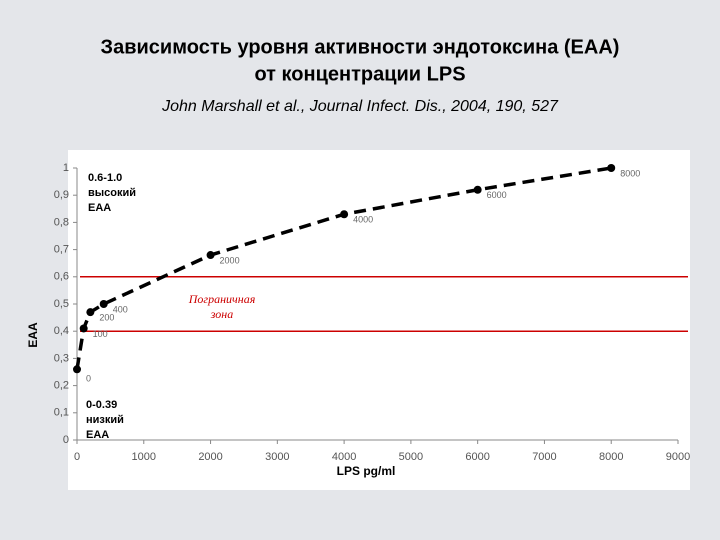 Image resolution: width=720 pixels, height=540 pixels. Describe the element at coordinates (106, 318) in the screenshot. I see `point-label: 200` at that location.